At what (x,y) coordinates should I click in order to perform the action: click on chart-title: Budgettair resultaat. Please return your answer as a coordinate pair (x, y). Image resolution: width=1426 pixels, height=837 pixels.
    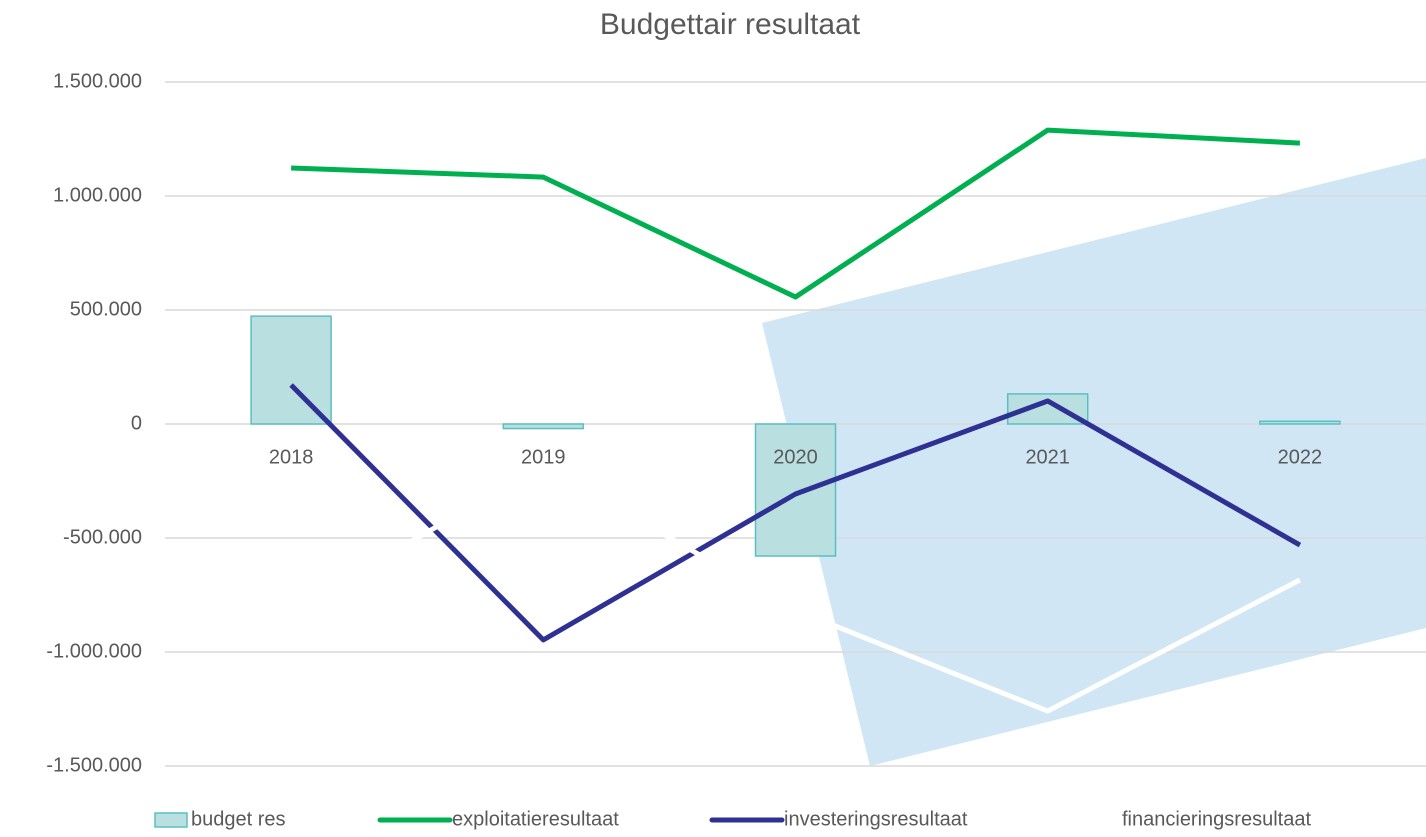
    Looking at the image, I should click on (730, 24).